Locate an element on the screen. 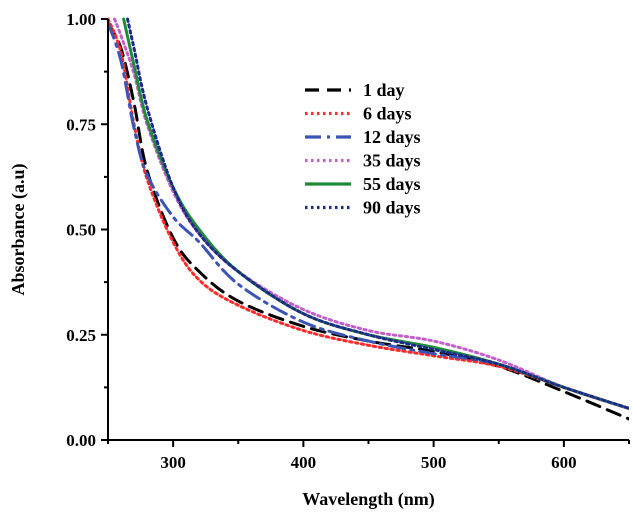 The width and height of the screenshot is (633, 515). y-tick-label: 0.00 is located at coordinates (81, 440).